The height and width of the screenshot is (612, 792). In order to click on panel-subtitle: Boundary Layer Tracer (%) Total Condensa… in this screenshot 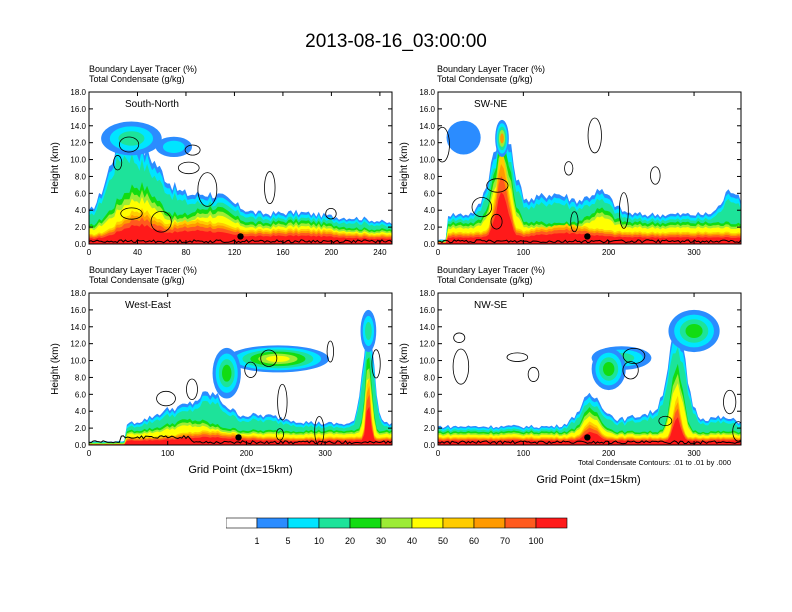, I will do `click(491, 74)`.